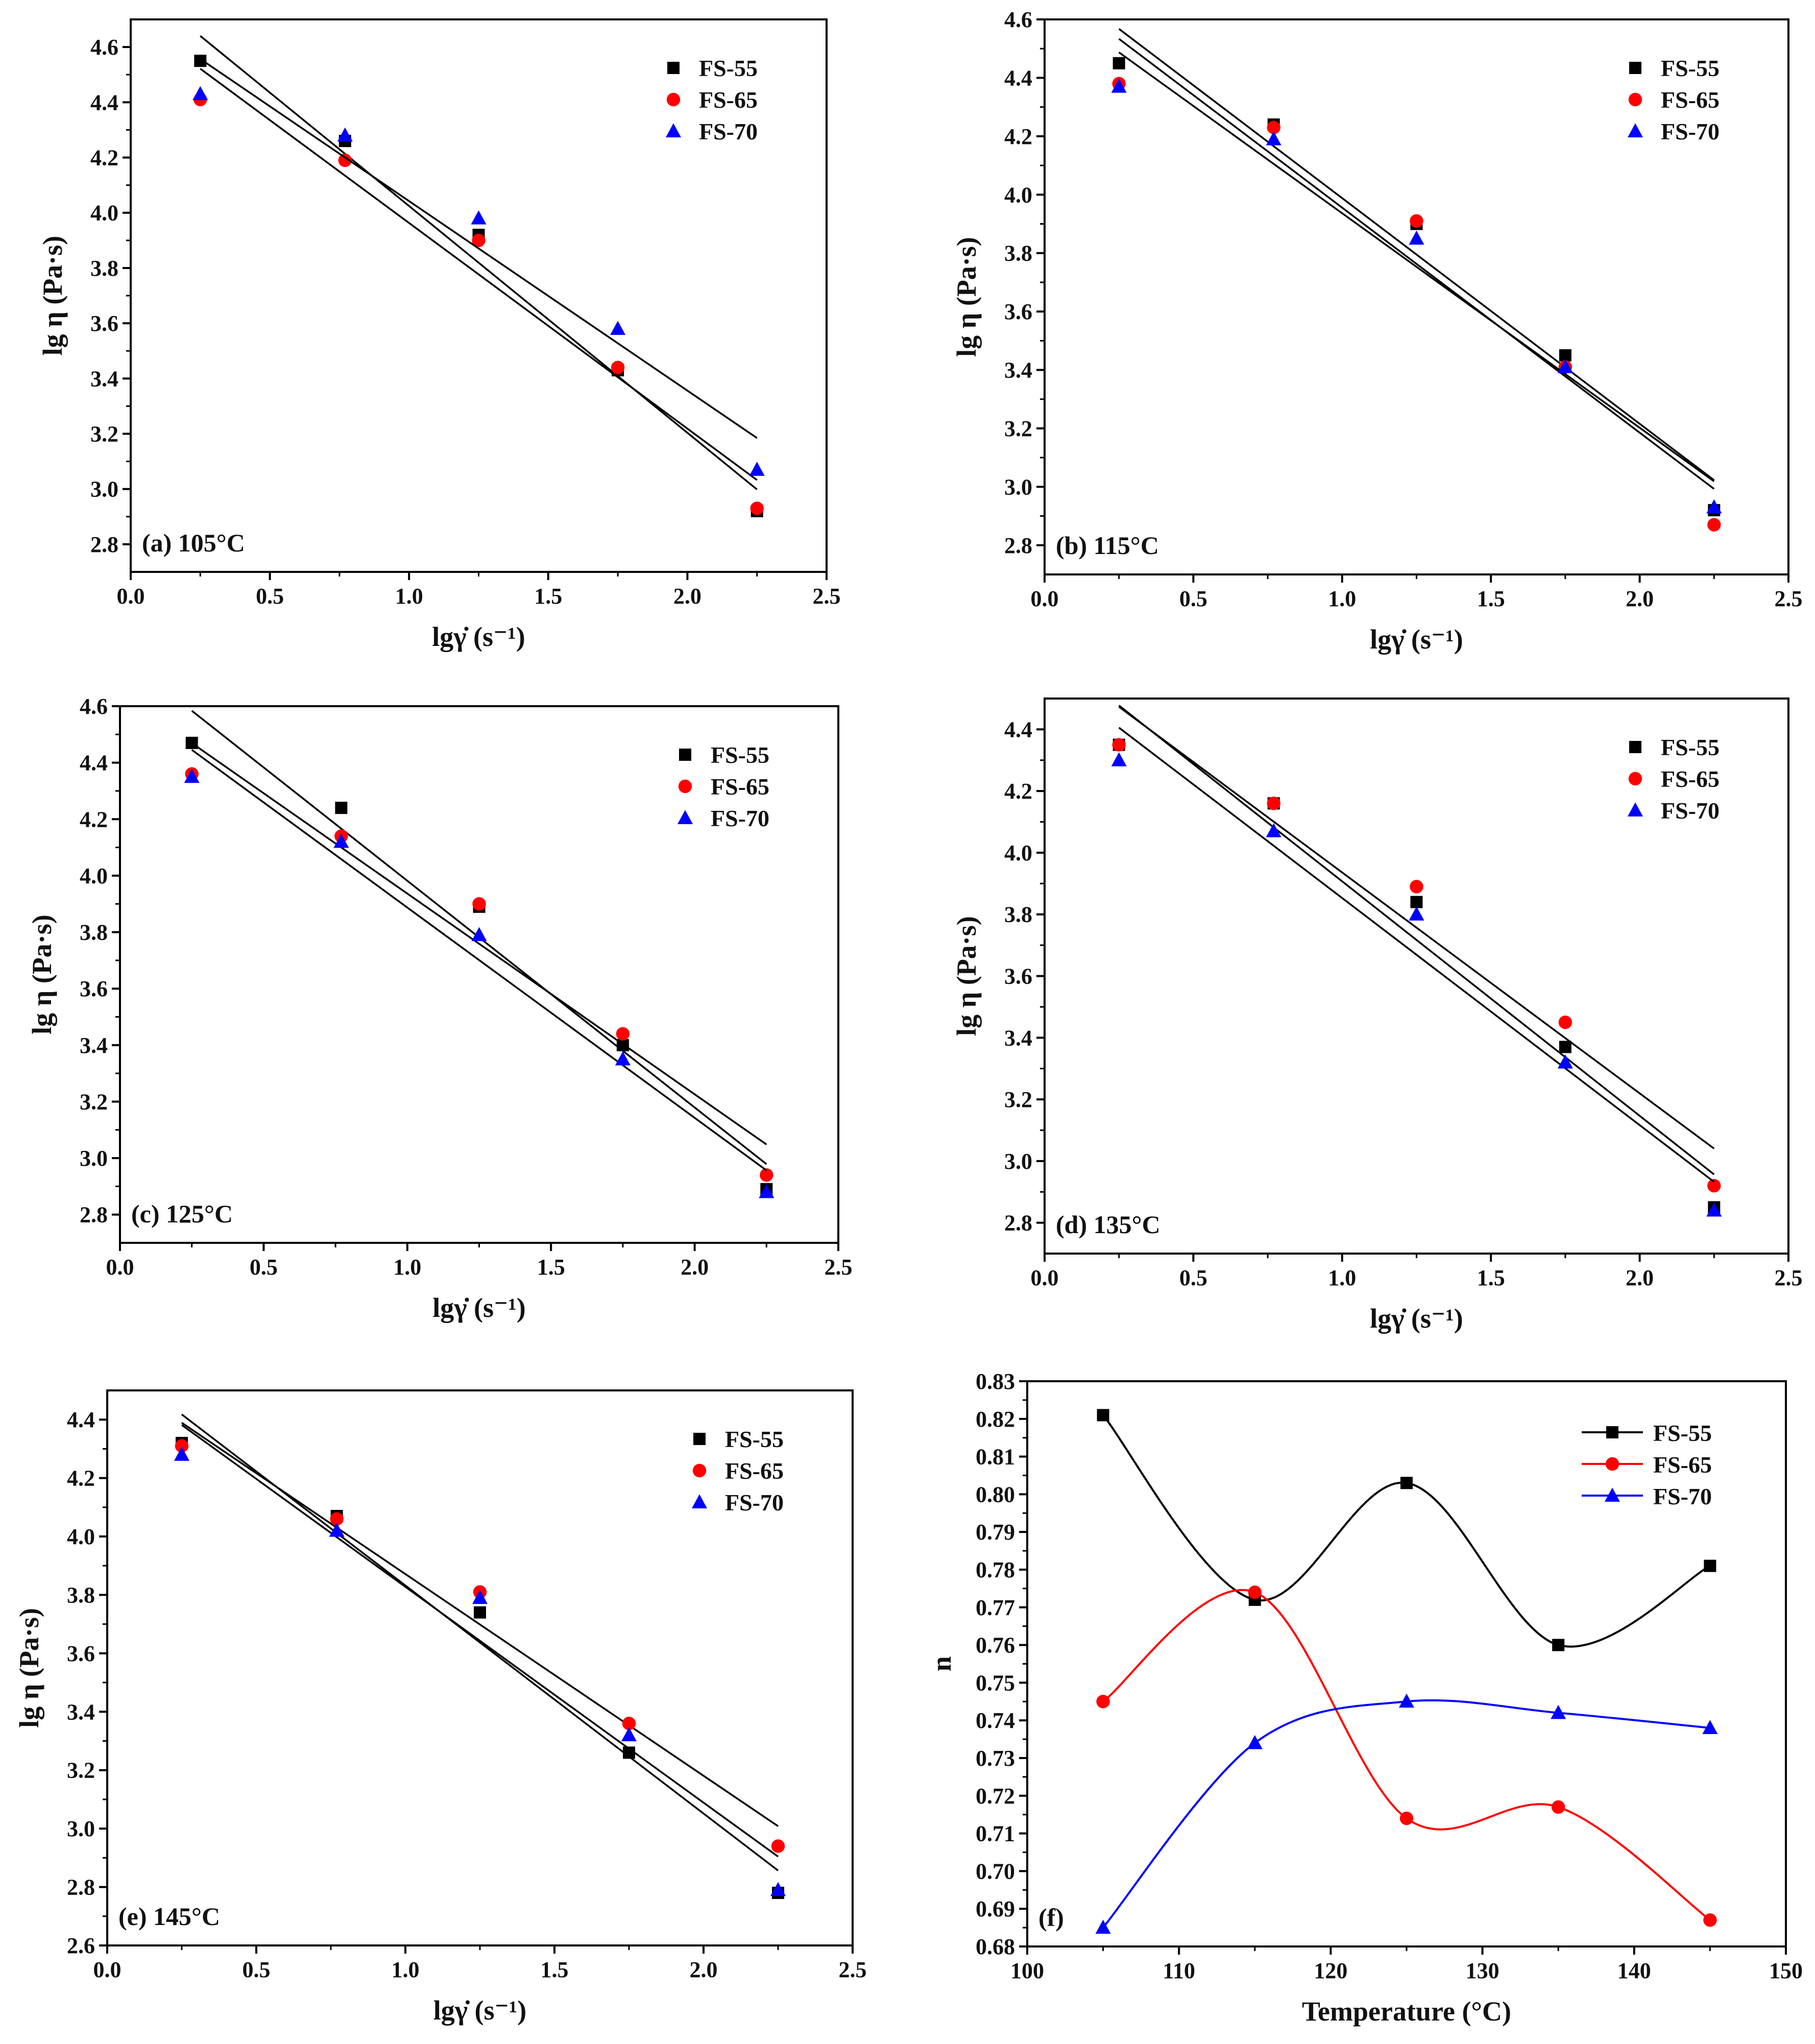 The width and height of the screenshot is (1815, 2044). Describe the element at coordinates (995, 1758) in the screenshot. I see `y-tick-label: 0.73` at that location.